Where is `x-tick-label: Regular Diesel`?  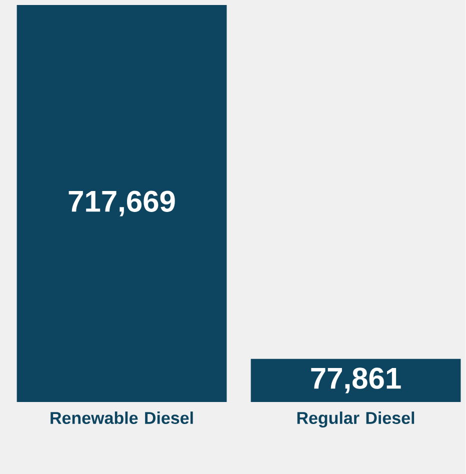 x-tick-label: Regular Diesel is located at coordinates (356, 420).